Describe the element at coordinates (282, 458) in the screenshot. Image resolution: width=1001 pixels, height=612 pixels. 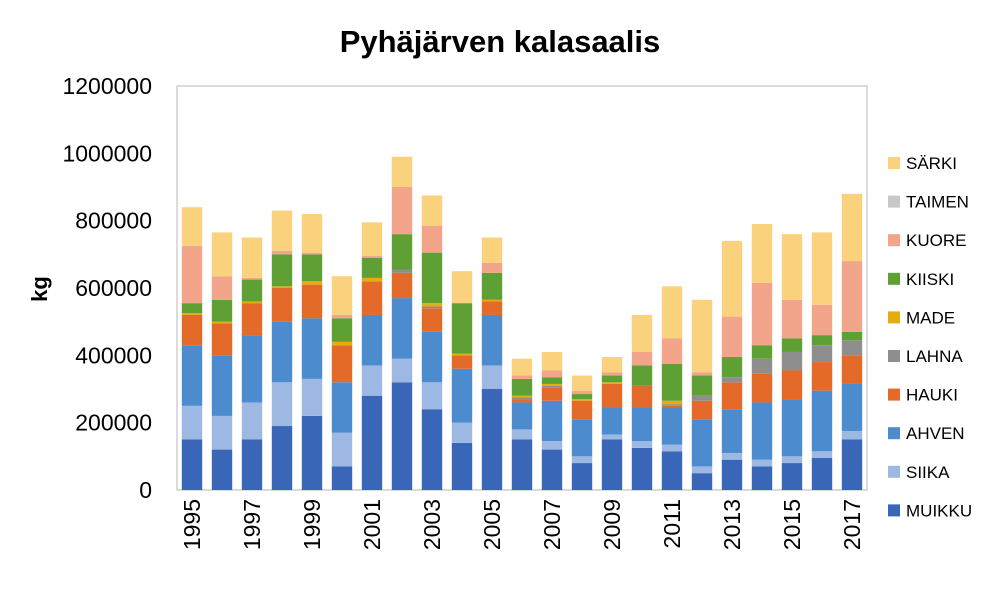
I see `bar-segment-muikku-1998` at that location.